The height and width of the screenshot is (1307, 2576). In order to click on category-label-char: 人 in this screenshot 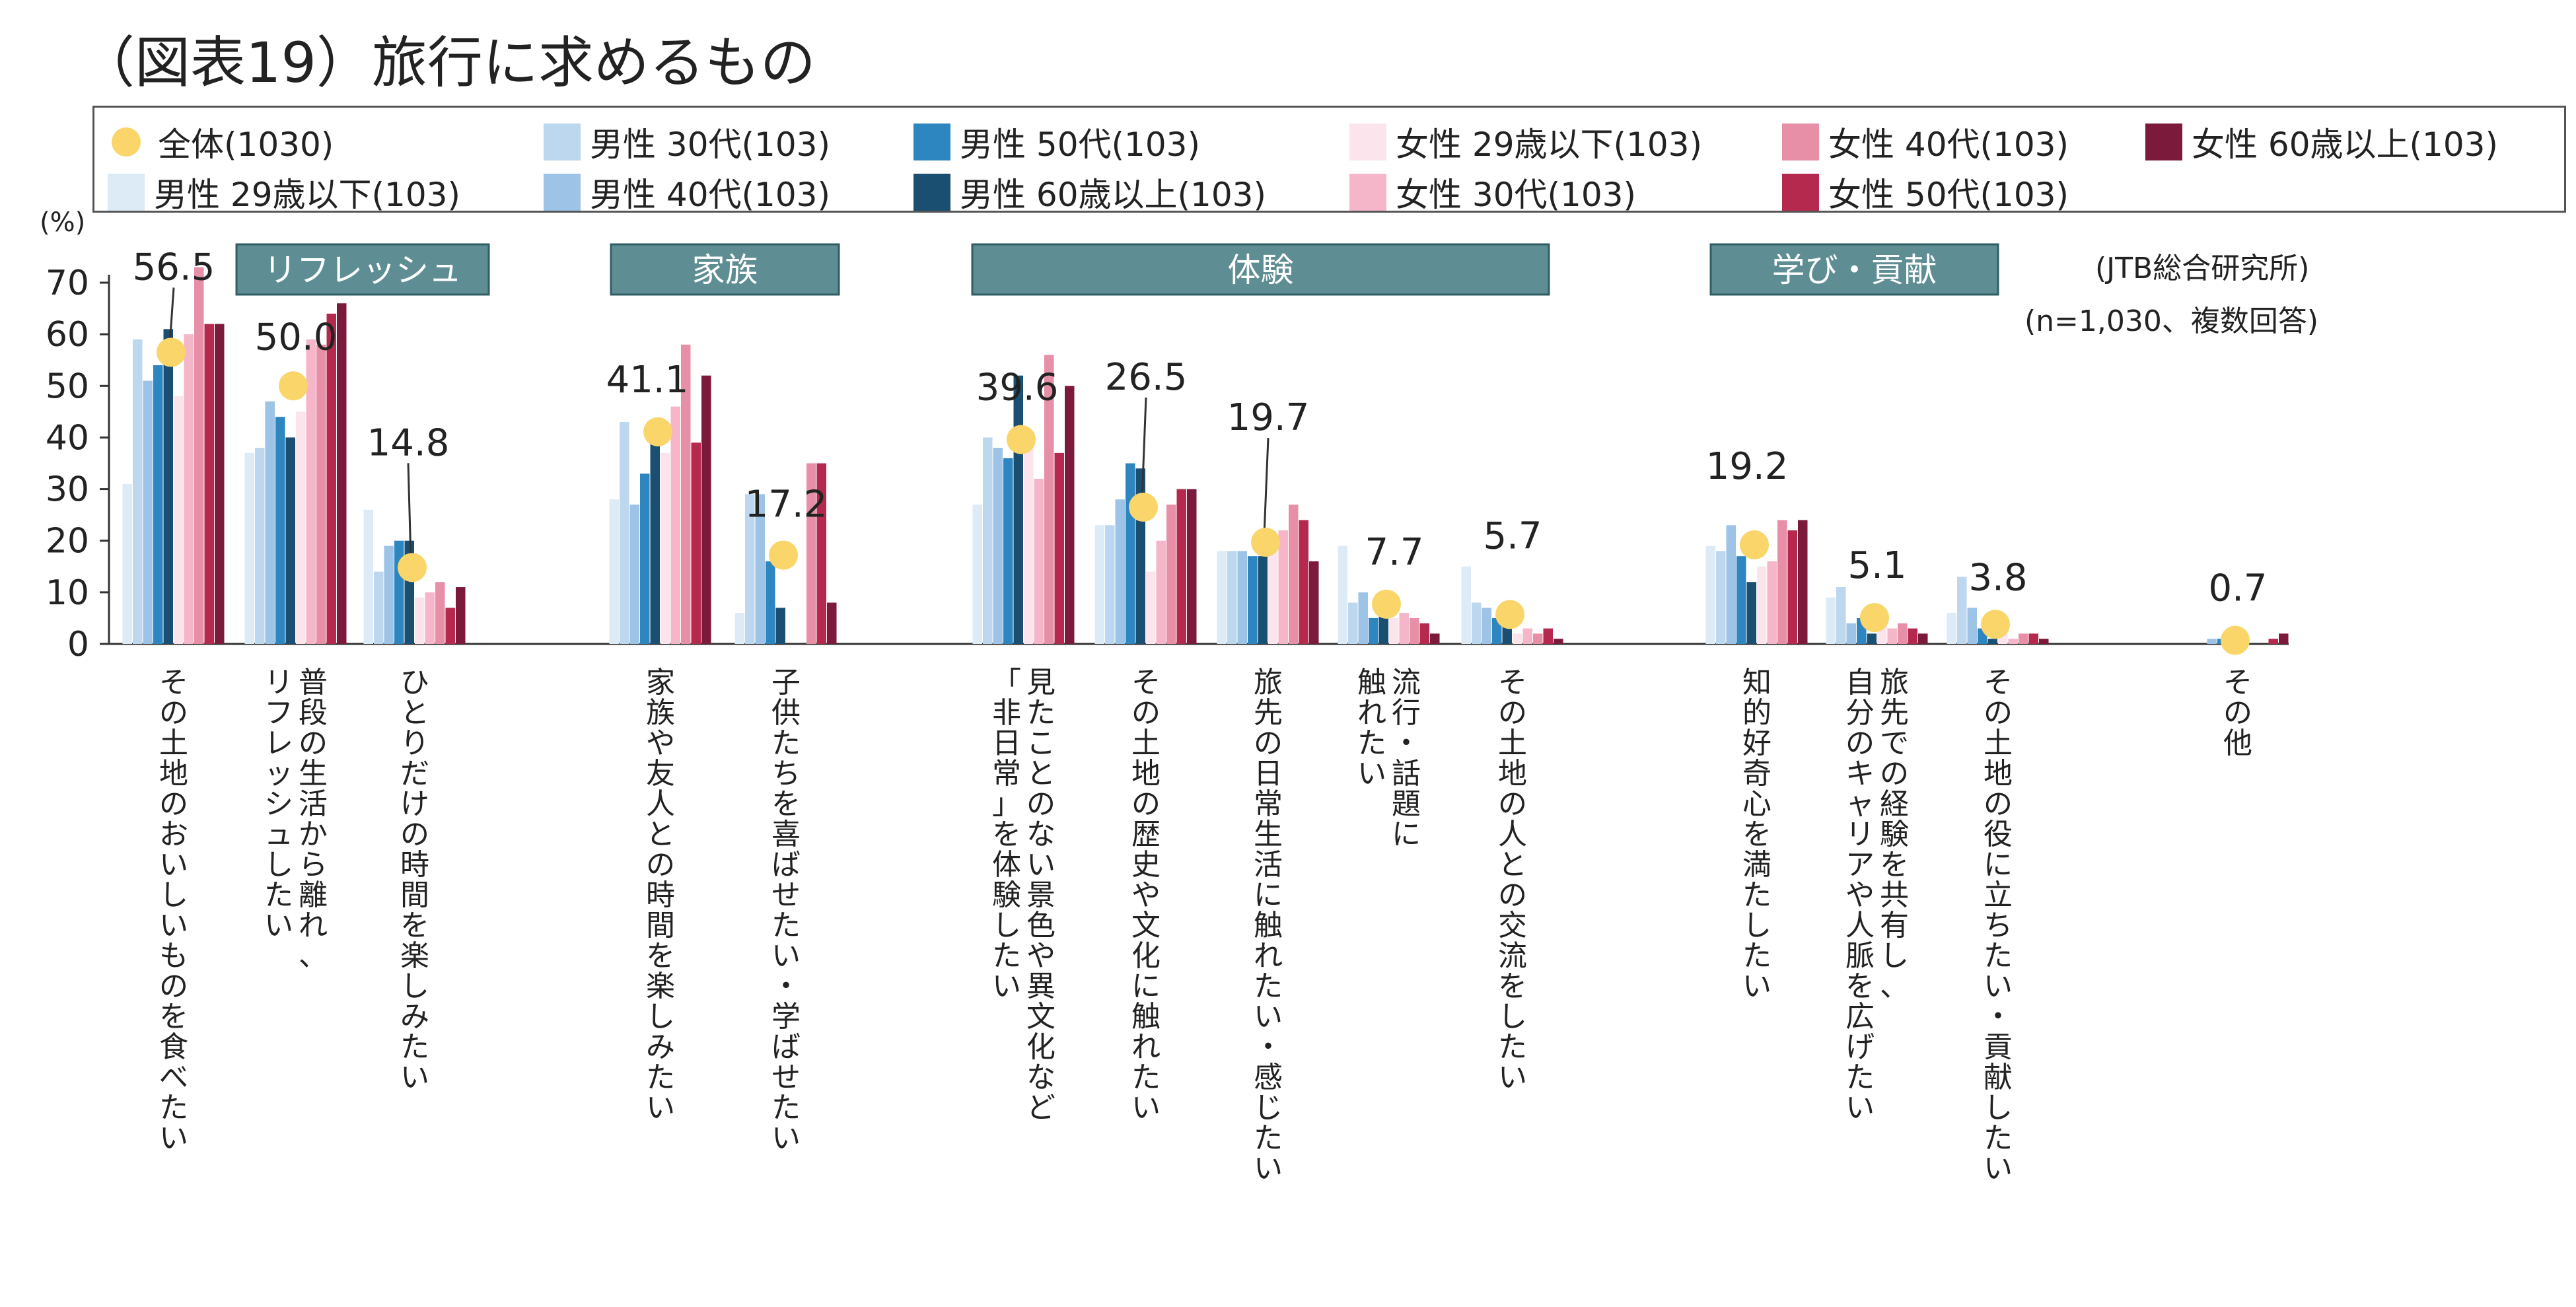, I will do `click(660, 804)`.